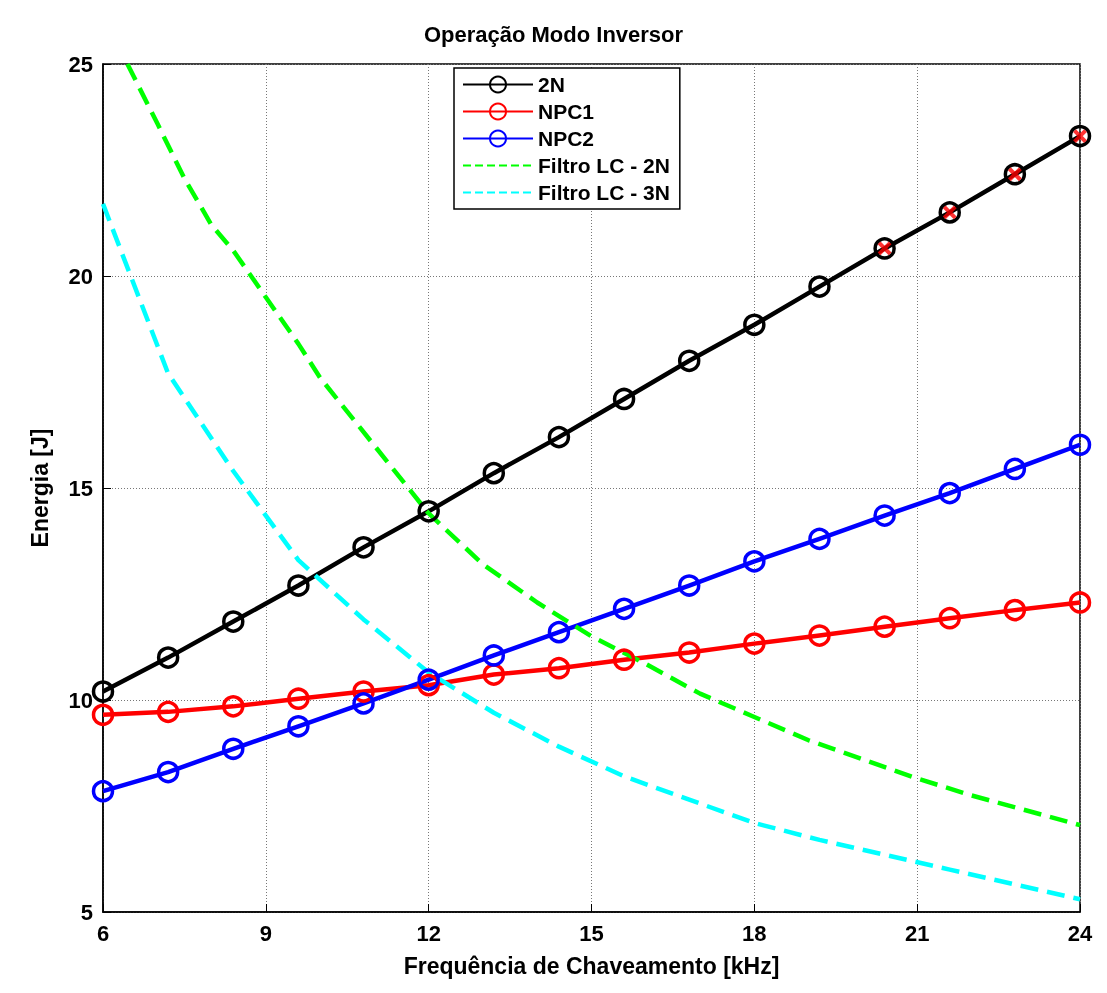 The image size is (1107, 993). I want to click on legend-label: 2N, so click(551, 84).